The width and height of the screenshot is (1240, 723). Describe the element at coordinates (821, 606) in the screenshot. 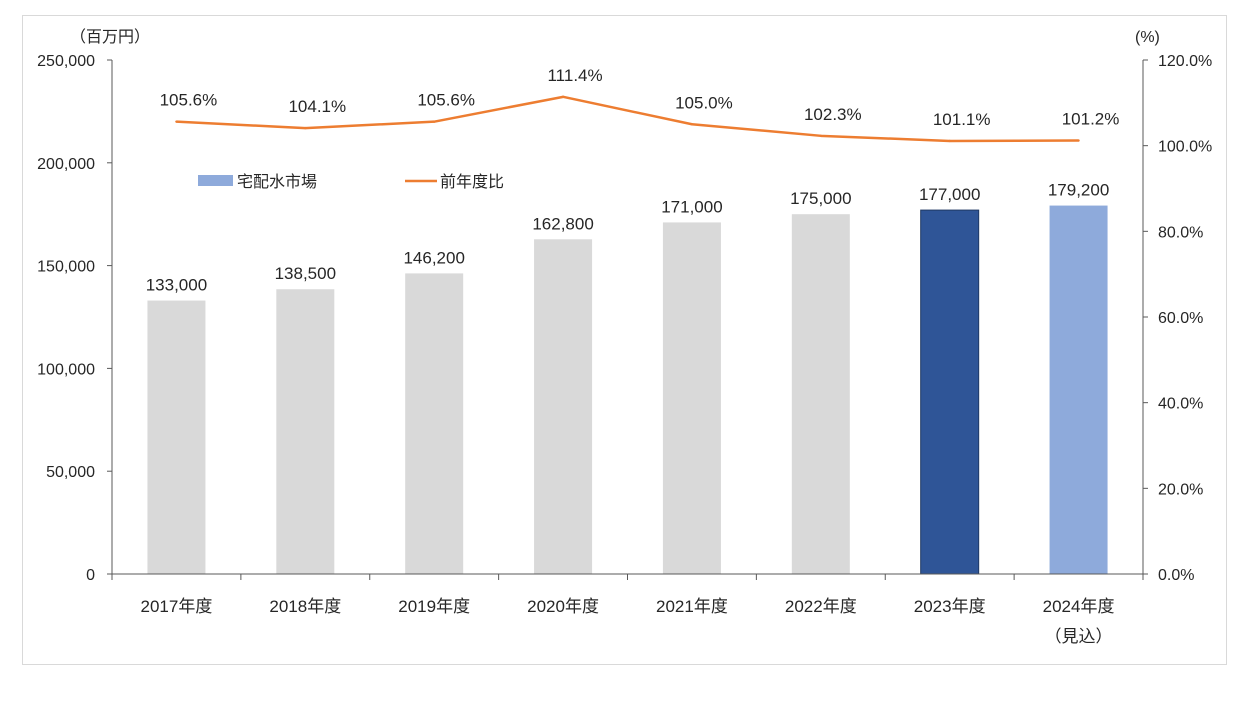

I see `x-tick-label: 2022年度` at that location.